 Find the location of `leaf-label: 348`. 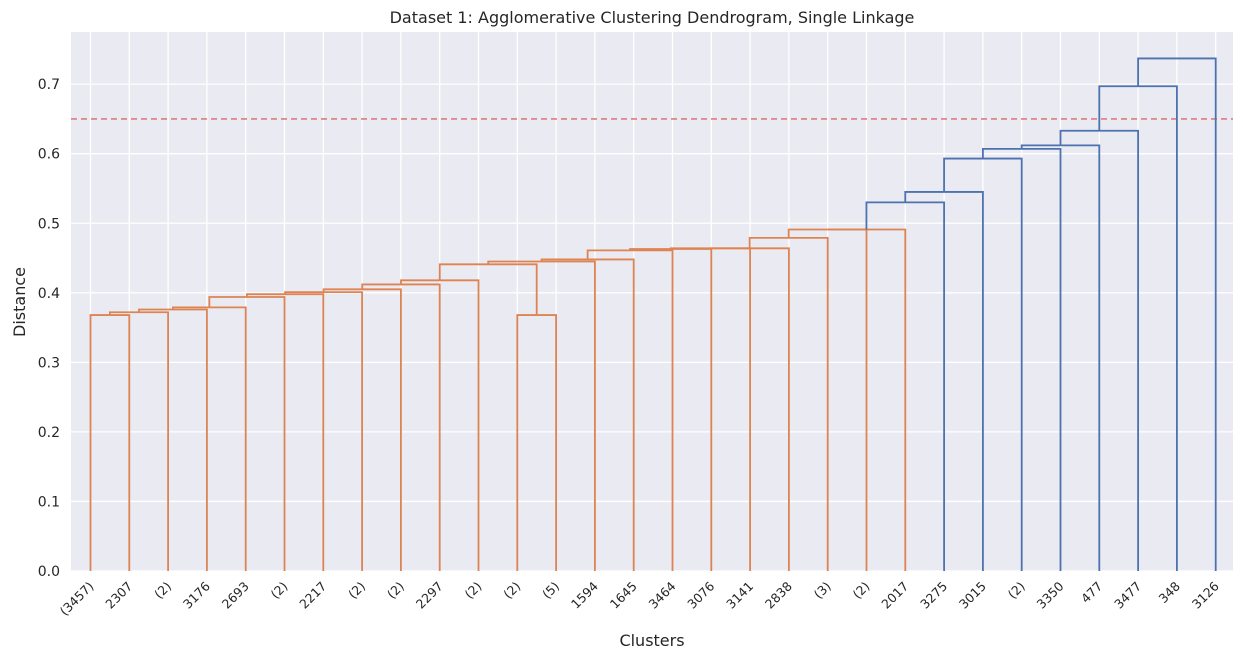

leaf-label: 348 is located at coordinates (1170, 592).